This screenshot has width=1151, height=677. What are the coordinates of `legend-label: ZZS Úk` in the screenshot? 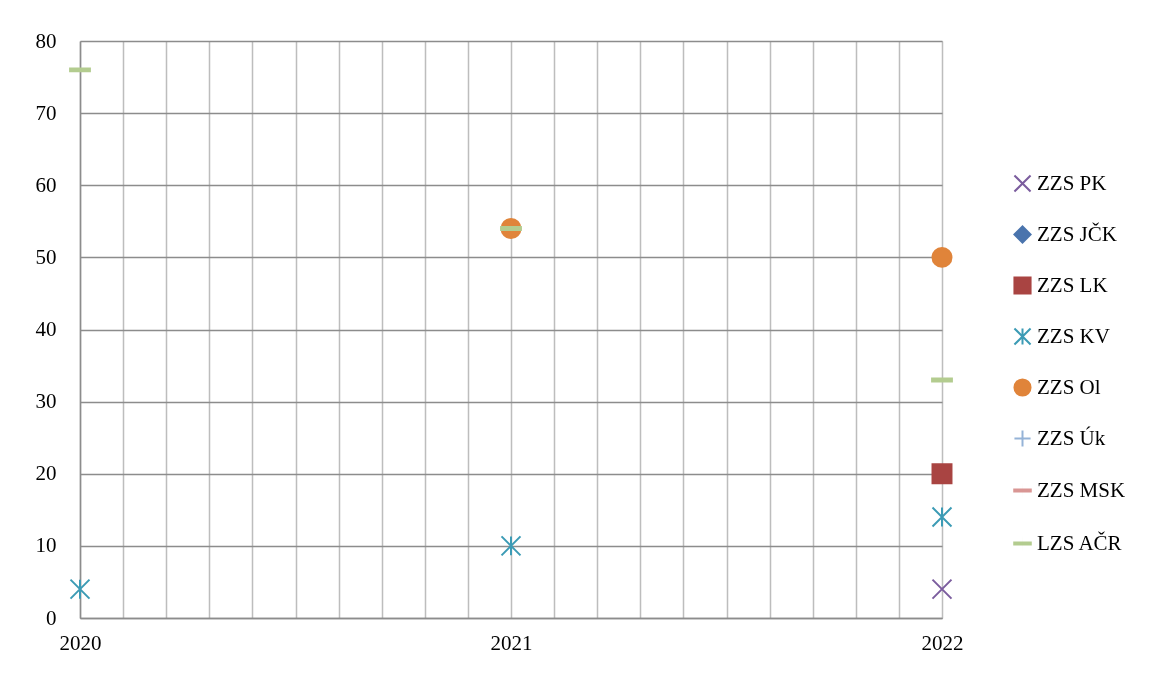 It's located at (1071, 437).